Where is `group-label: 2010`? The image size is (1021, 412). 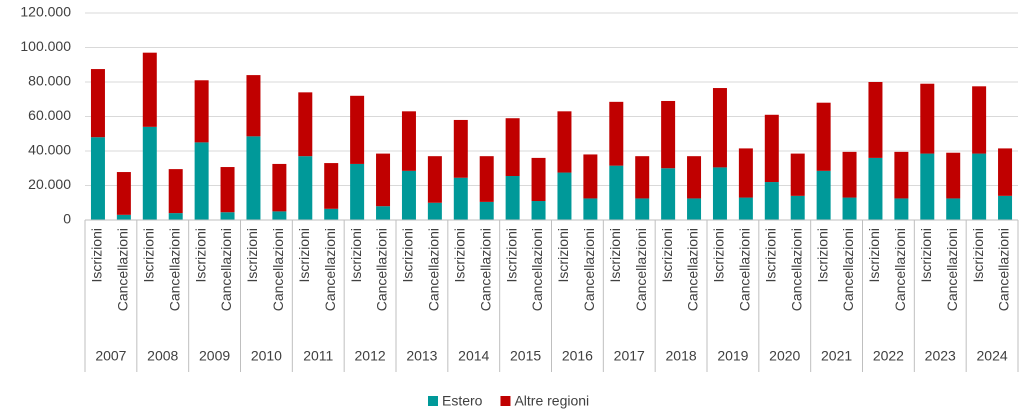
group-label: 2010 is located at coordinates (266, 356).